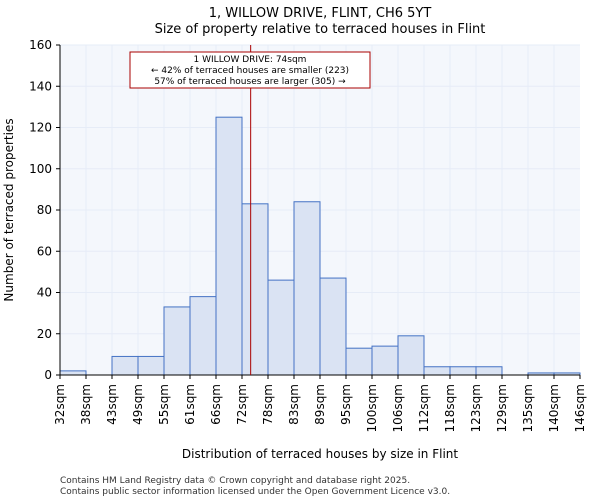  I want to click on x-tick-label: 49sqm, so click(138, 404).